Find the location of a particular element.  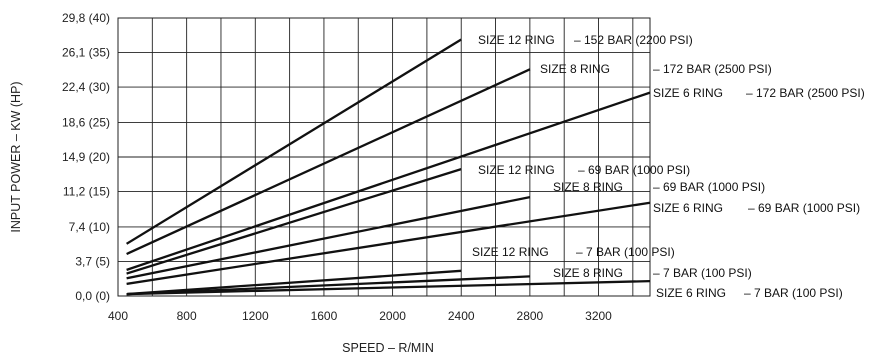

y-tick-label: 0,0 (0) is located at coordinates (92, 296).